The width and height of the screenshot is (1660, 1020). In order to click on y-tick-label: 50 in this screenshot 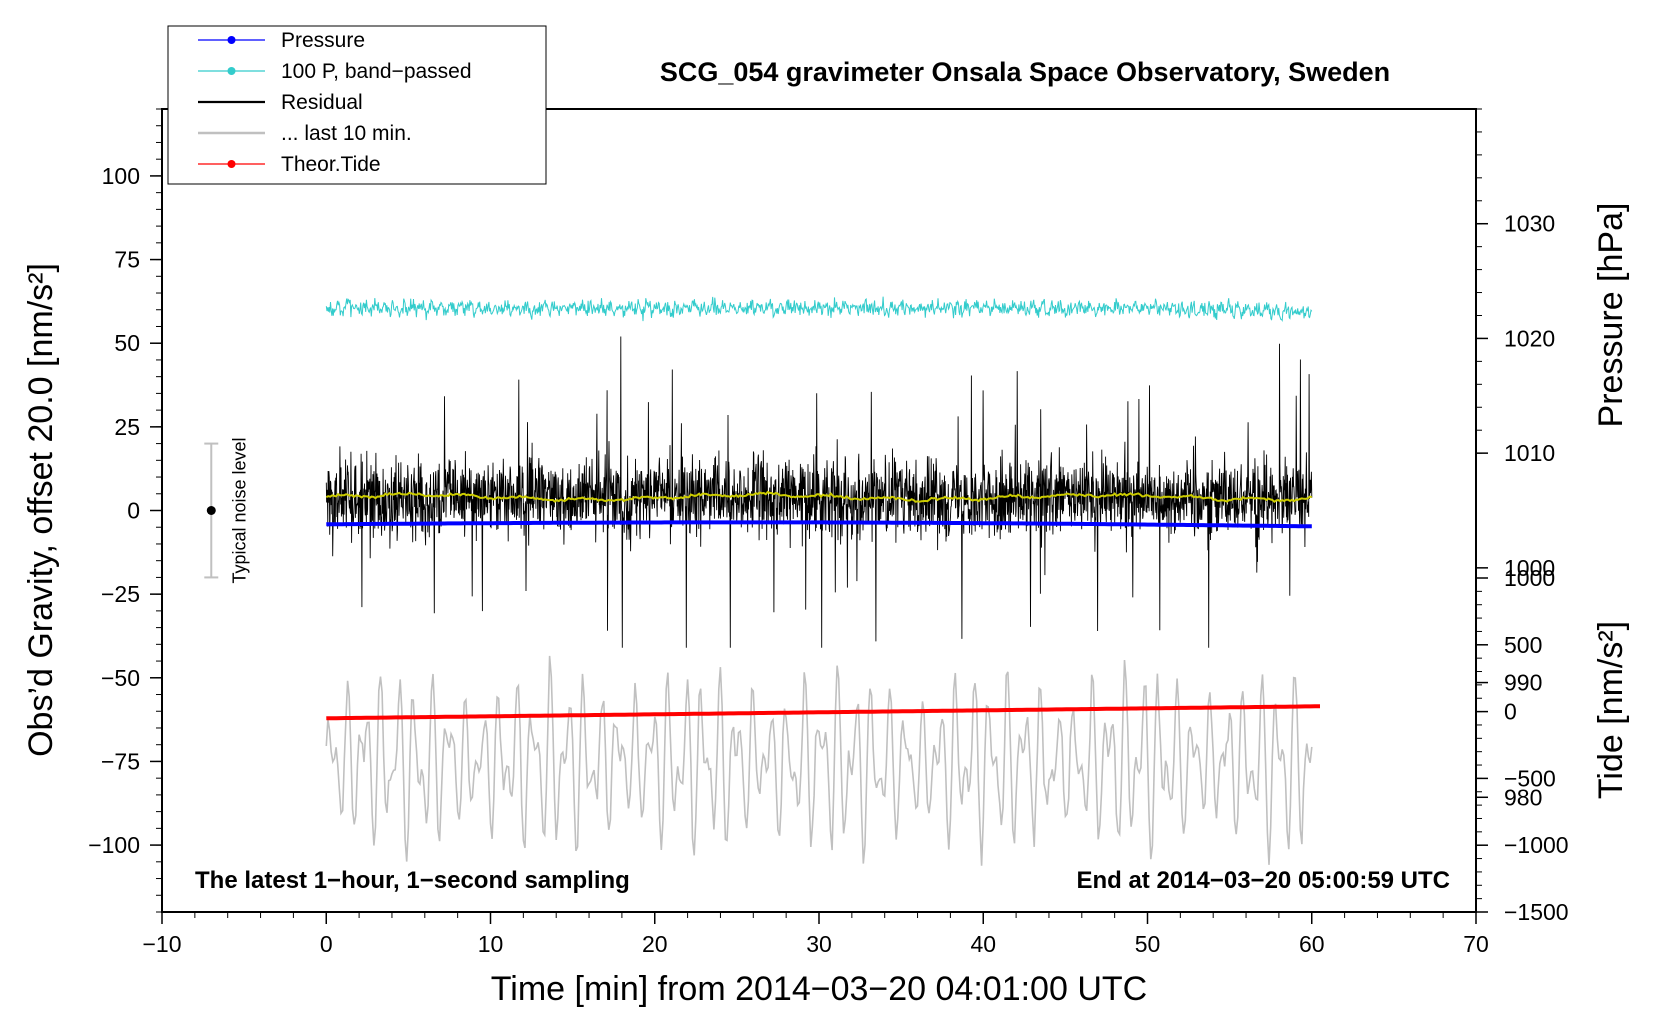, I will do `click(127, 343)`.